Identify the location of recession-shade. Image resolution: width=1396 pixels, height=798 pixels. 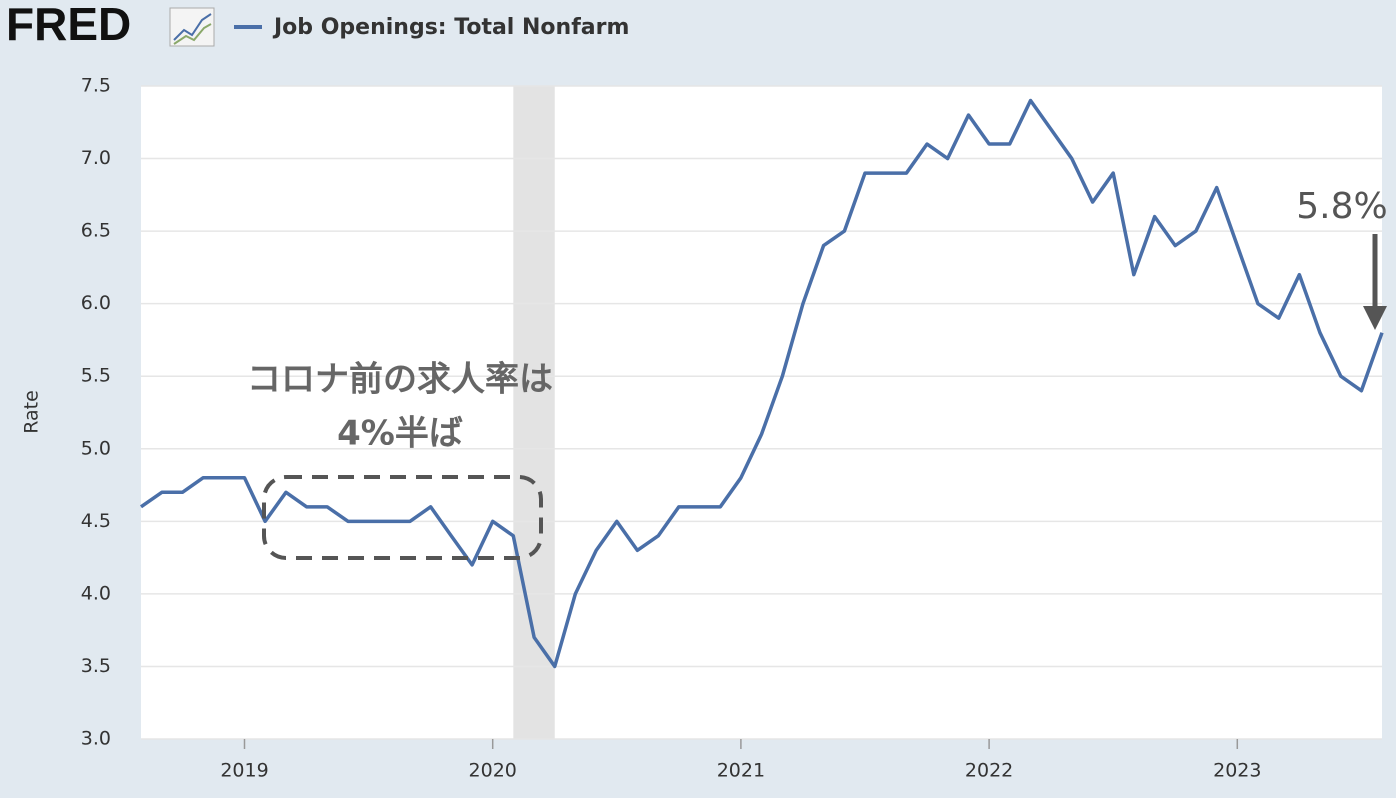
(534, 412).